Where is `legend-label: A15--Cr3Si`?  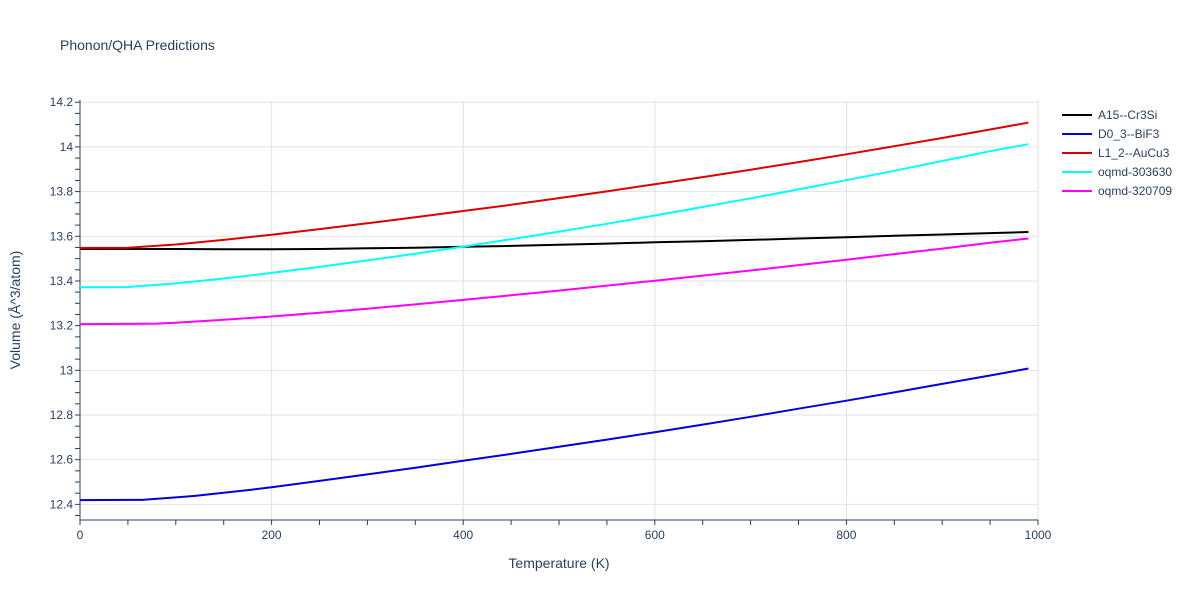
legend-label: A15--Cr3Si is located at coordinates (1127, 115).